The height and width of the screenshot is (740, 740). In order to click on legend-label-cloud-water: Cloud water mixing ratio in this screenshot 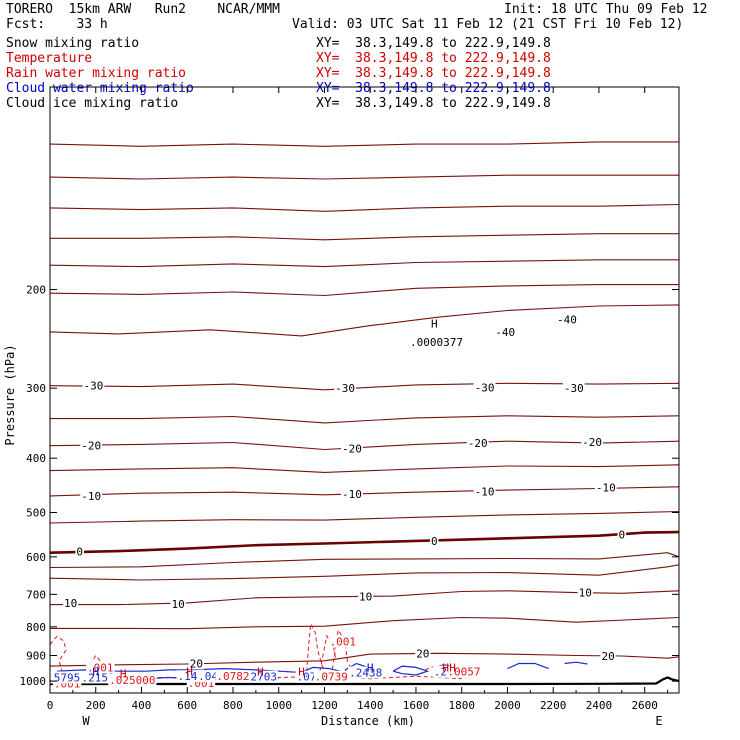, I will do `click(100, 88)`.